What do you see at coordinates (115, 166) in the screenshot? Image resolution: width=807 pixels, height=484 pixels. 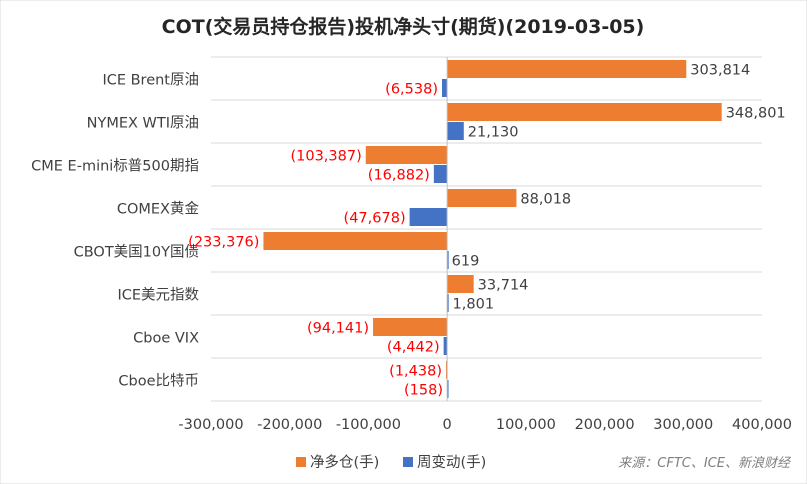 I see `category-label: CME E-mini标普500期指` at bounding box center [115, 166].